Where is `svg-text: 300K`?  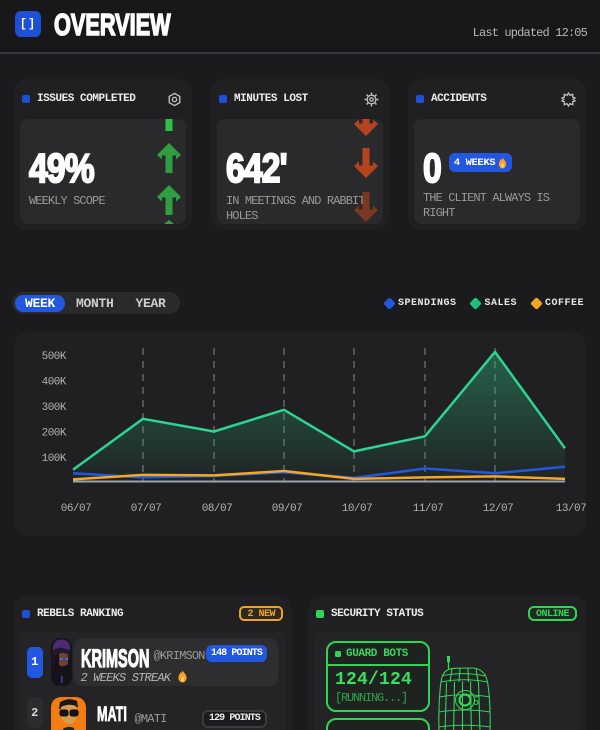
svg-text: 300K is located at coordinates (54, 408).